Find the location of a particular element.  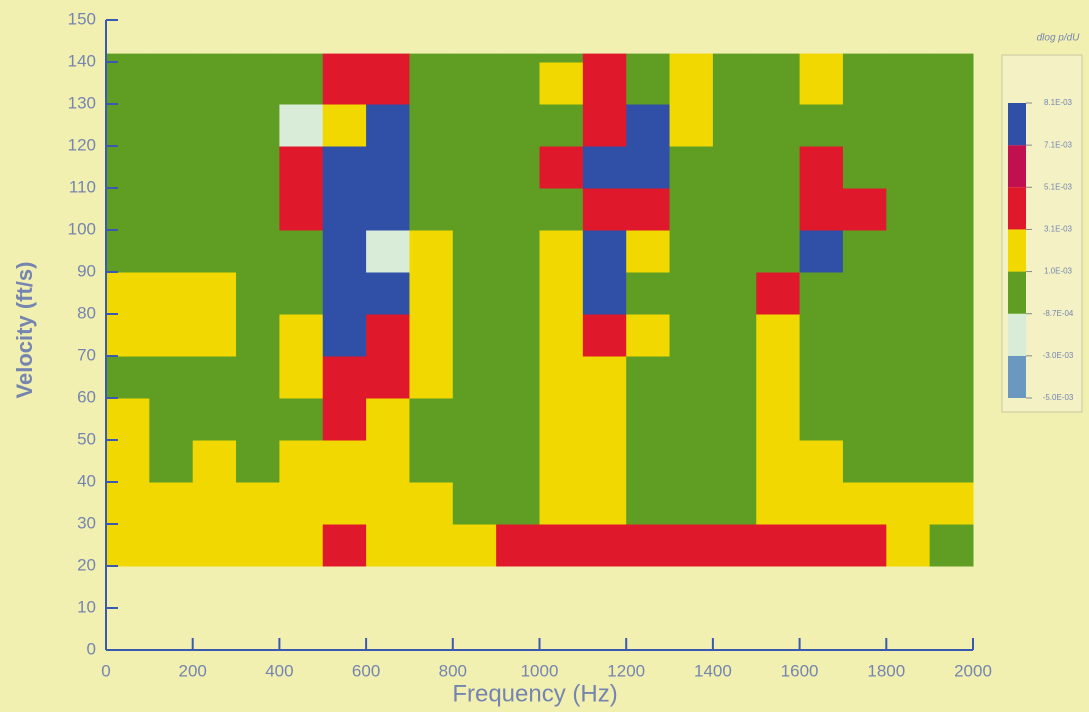

x-tick-label: 1400 is located at coordinates (713, 670).